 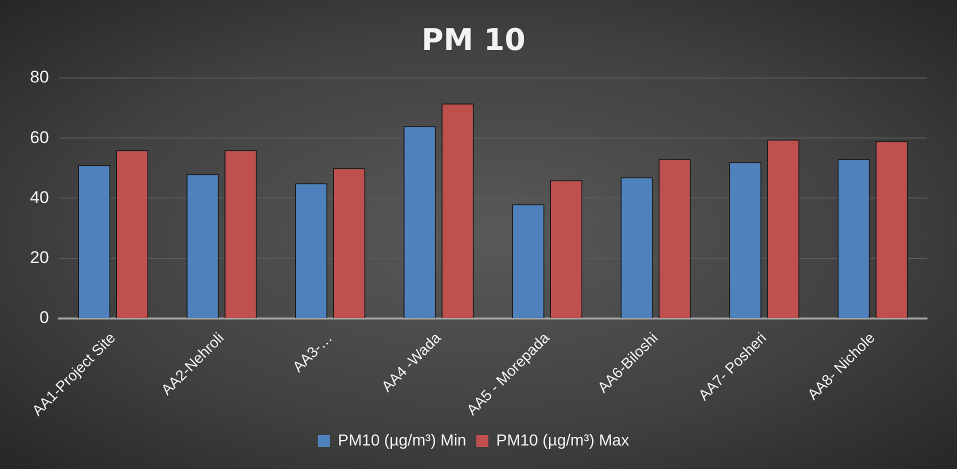 What do you see at coordinates (563, 441) in the screenshot?
I see `legend-label: PM10 (µg/m³) Max` at bounding box center [563, 441].